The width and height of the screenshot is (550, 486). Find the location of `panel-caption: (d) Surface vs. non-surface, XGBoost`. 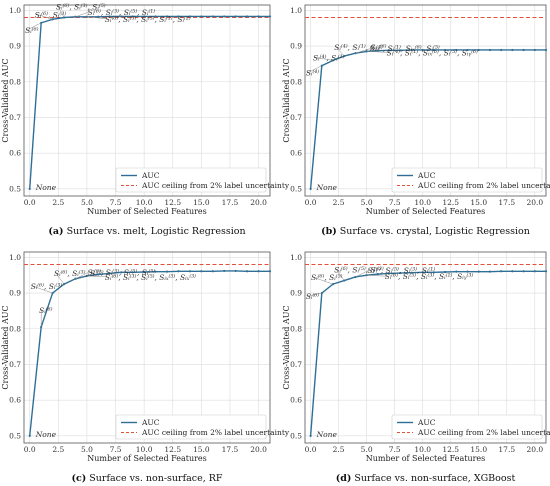

panel-caption: (d) Surface vs. non-surface, XGBoost is located at coordinates (426, 478).